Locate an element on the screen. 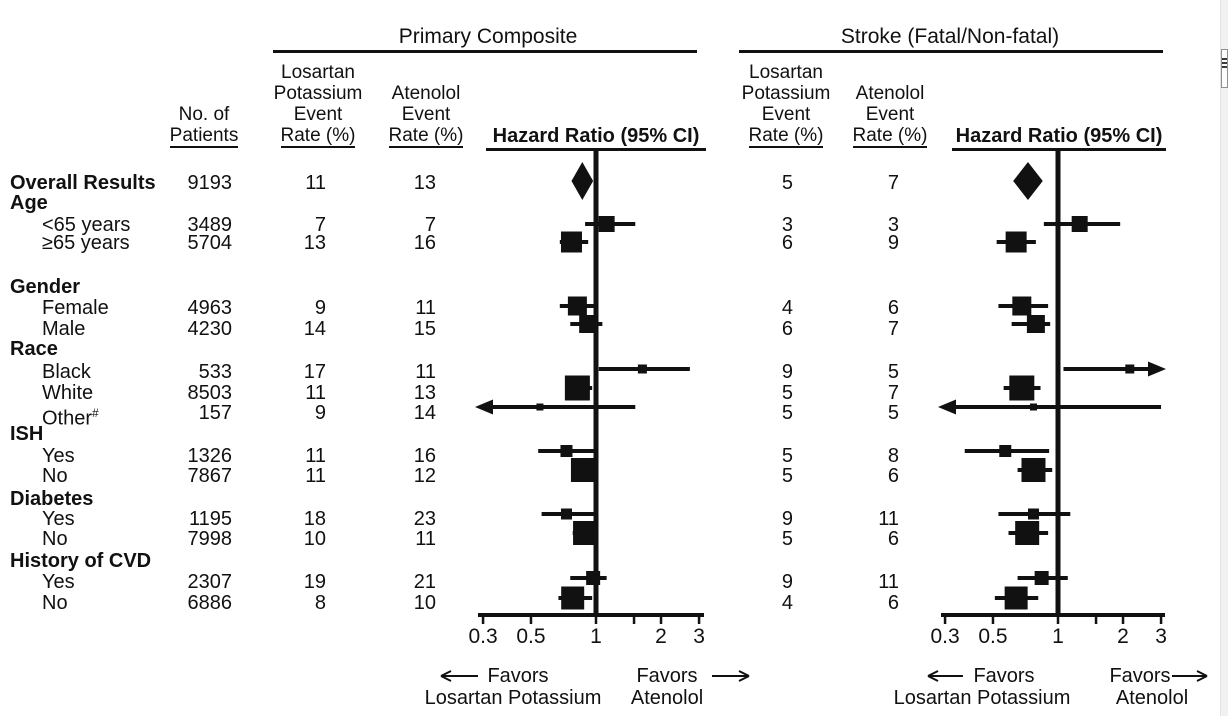 The image size is (1228, 716). row-label: ISH is located at coordinates (27, 434).